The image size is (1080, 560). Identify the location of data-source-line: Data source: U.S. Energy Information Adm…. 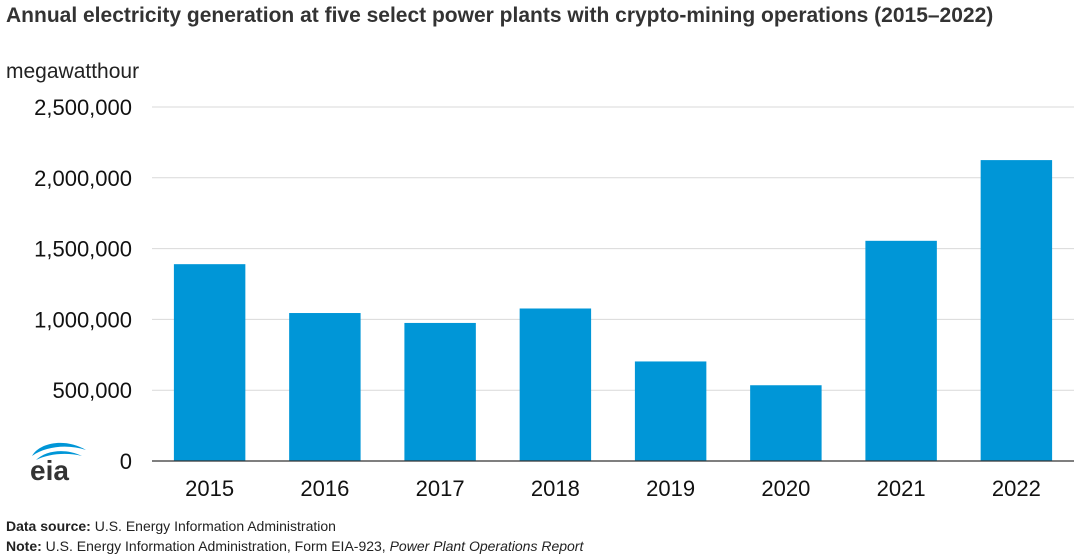
(171, 526).